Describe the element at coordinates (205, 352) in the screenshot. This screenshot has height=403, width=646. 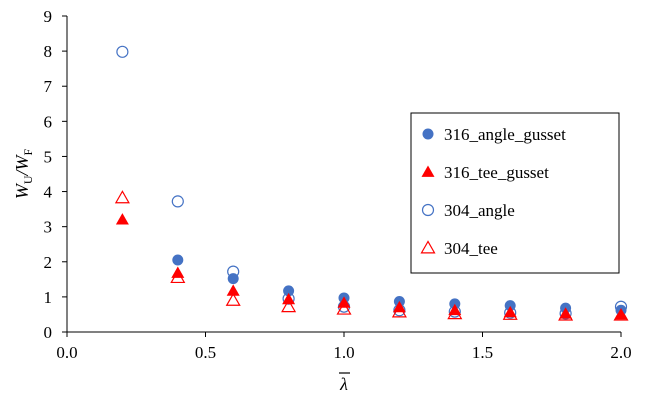
I see `x-tick-label: 0.5` at that location.